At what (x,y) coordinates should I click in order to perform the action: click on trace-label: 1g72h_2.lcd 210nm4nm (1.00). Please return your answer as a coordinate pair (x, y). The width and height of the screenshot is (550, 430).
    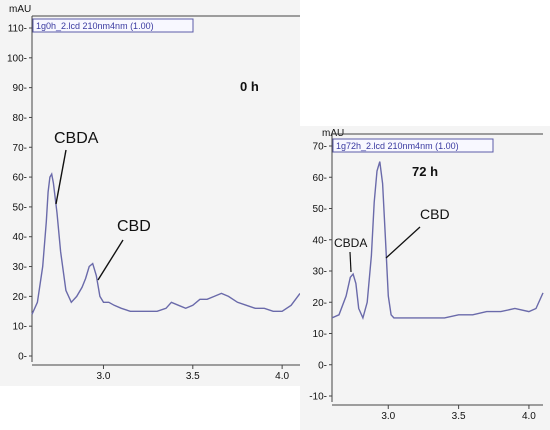
    Looking at the image, I should click on (397, 146).